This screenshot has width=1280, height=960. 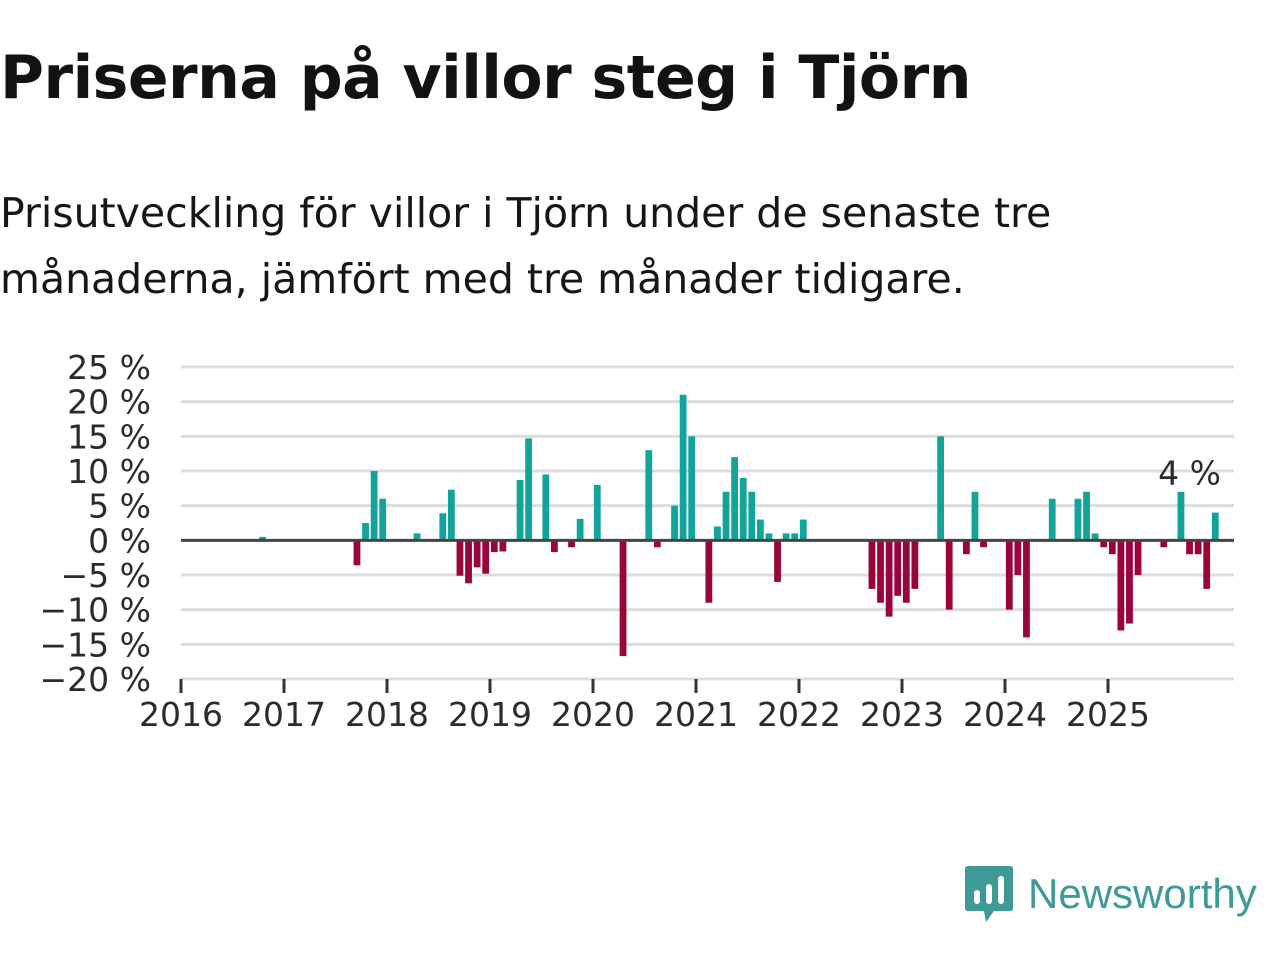 What do you see at coordinates (593, 714) in the screenshot?
I see `x-tick-label: 2020` at bounding box center [593, 714].